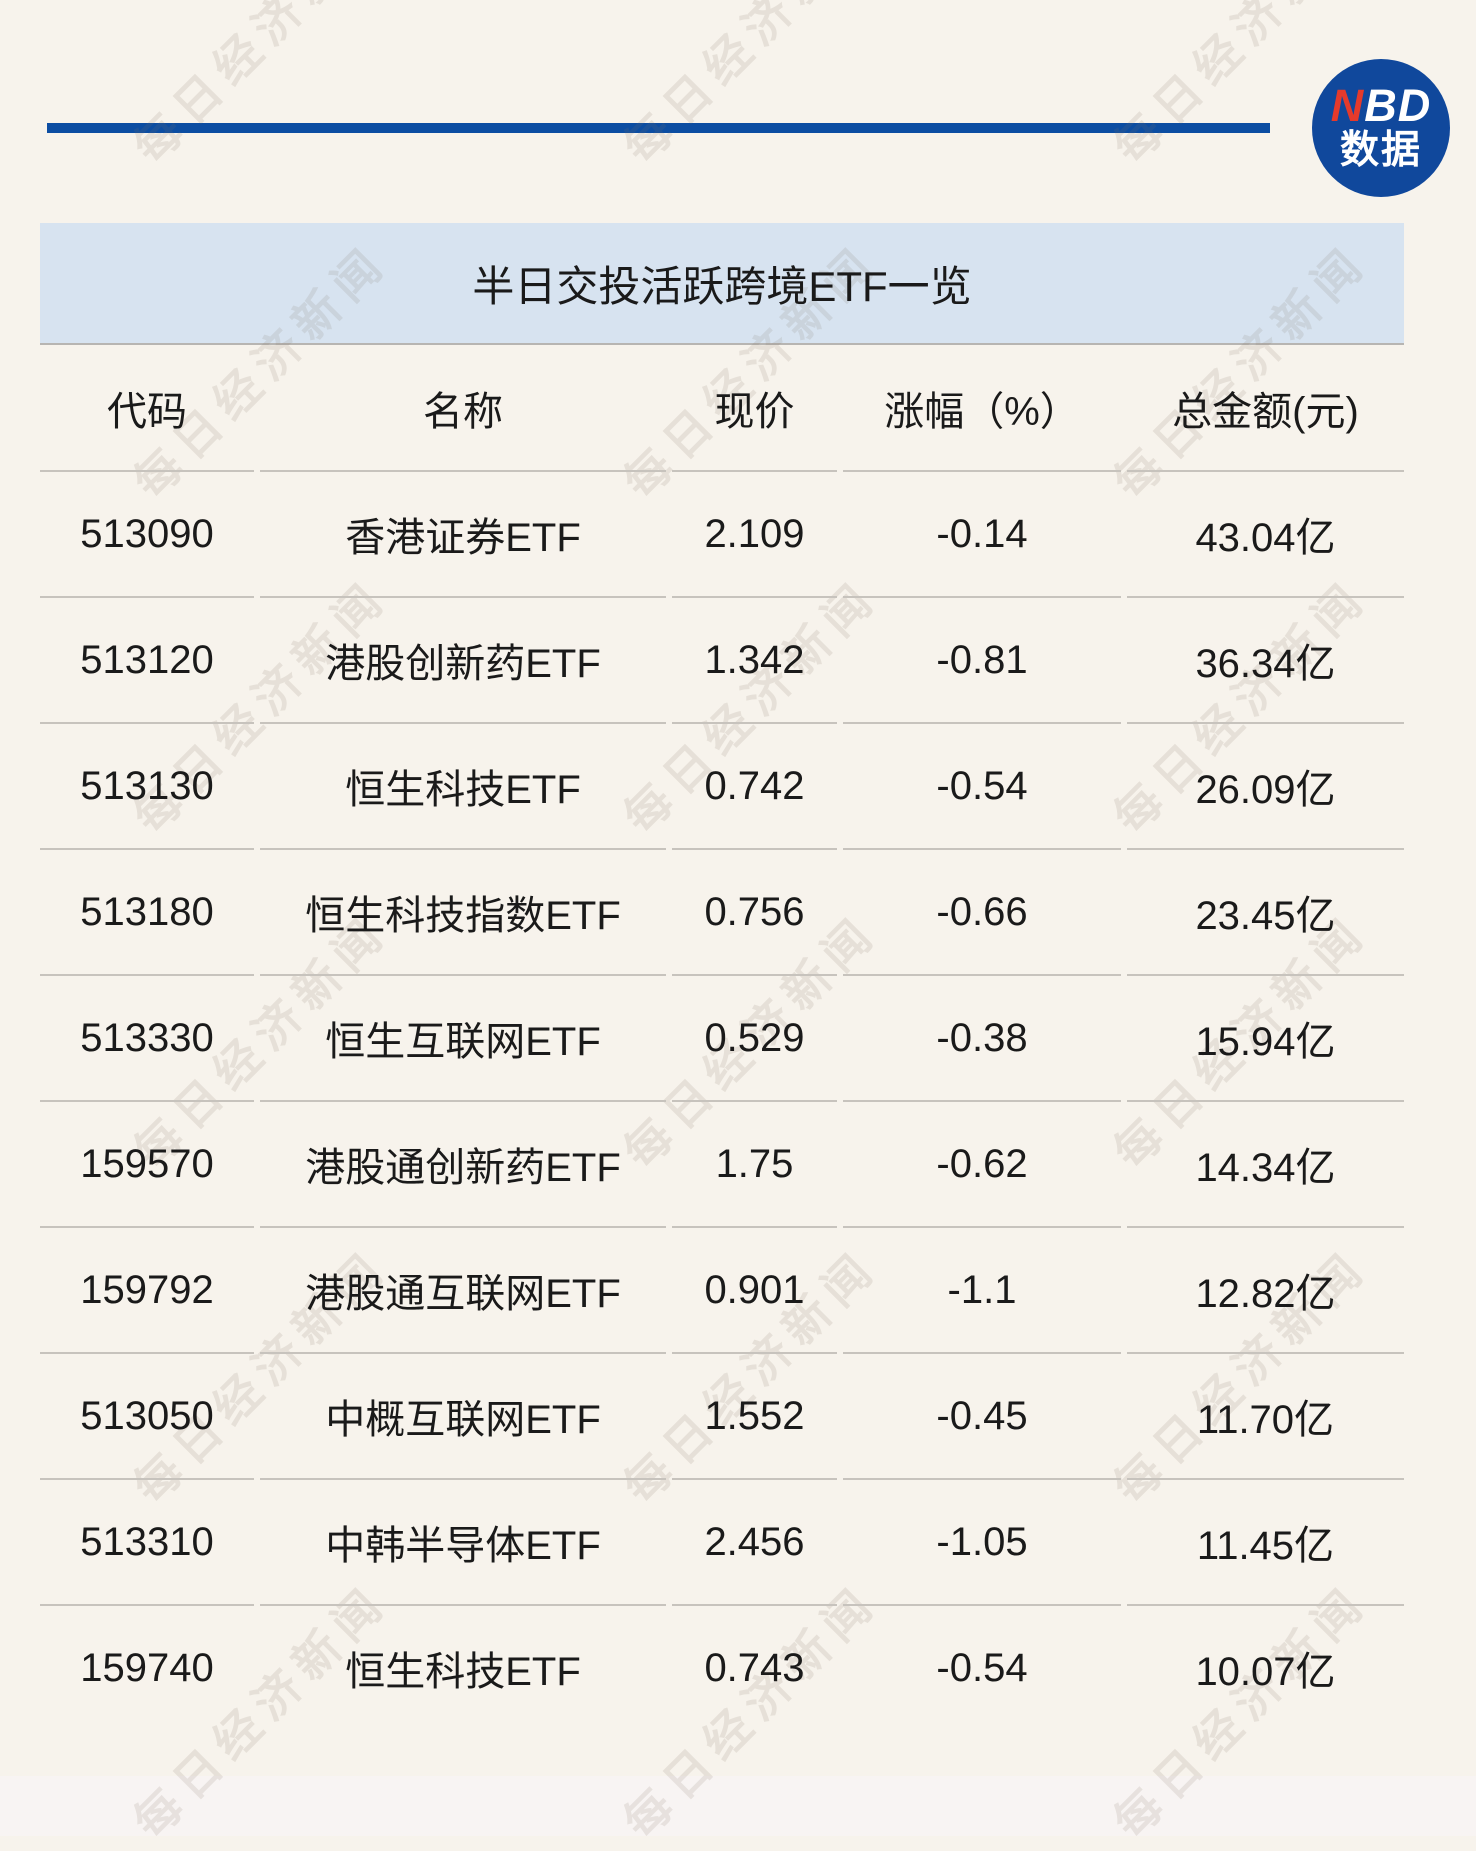 This screenshot has width=1476, height=1851. I want to click on nbd-logo-caption: 数据, so click(1380, 150).